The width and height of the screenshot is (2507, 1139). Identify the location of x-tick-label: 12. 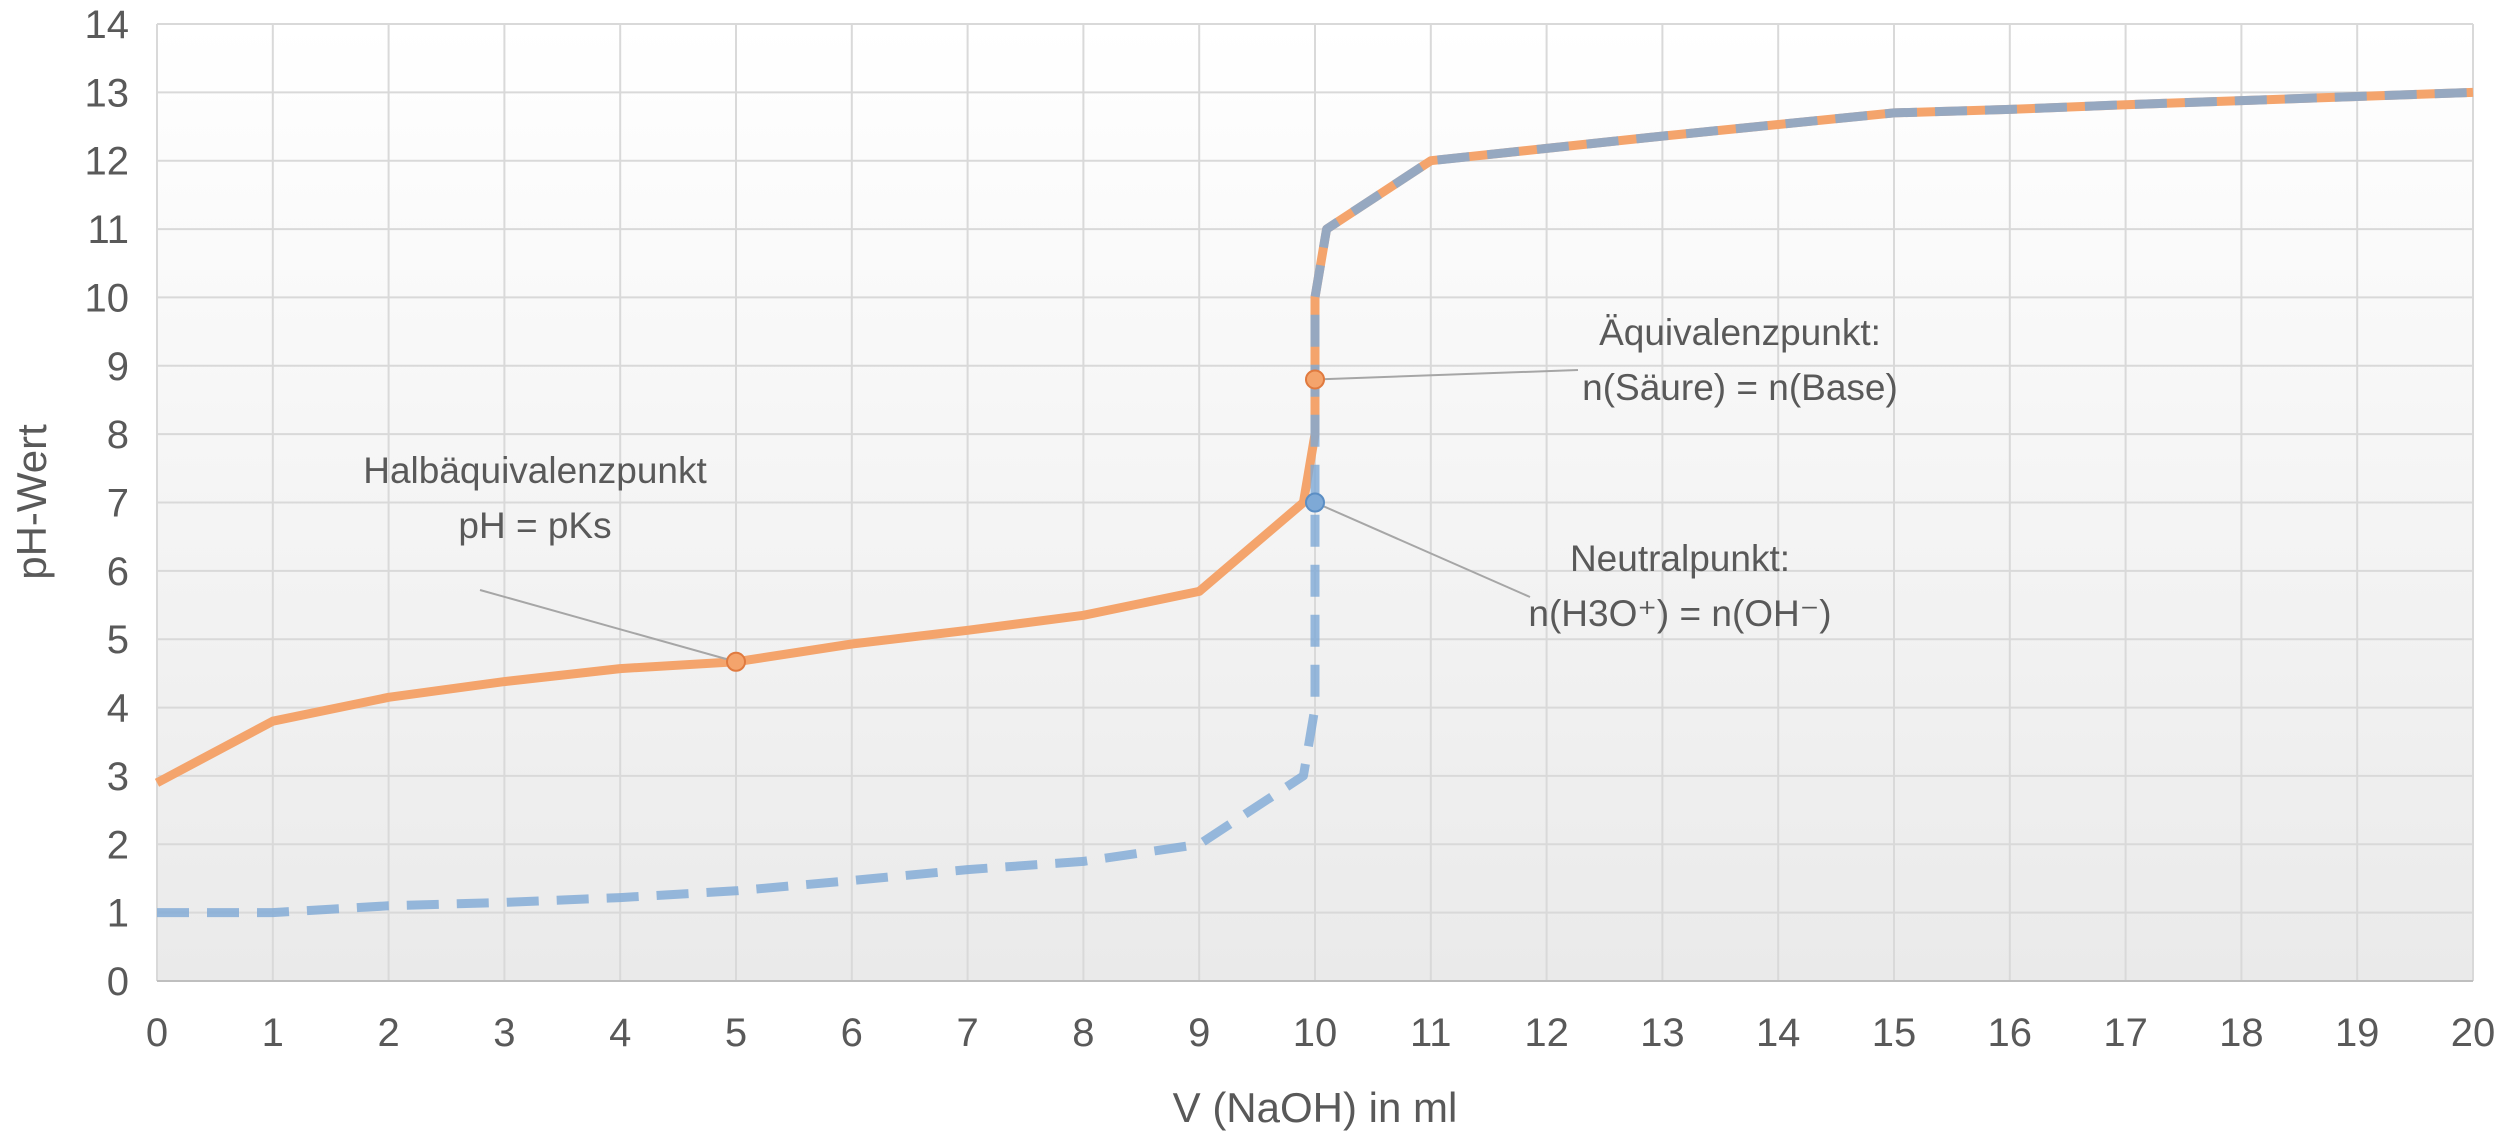
(1546, 1033).